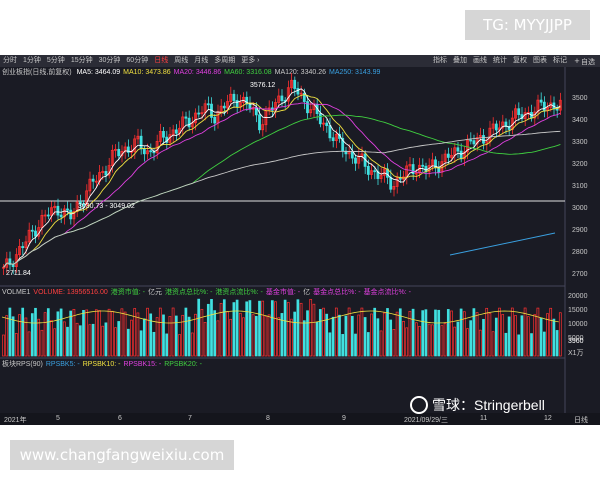  What do you see at coordinates (197, 72) in the screenshot?
I see `legend-item: MA20: 3446.86` at bounding box center [197, 72].